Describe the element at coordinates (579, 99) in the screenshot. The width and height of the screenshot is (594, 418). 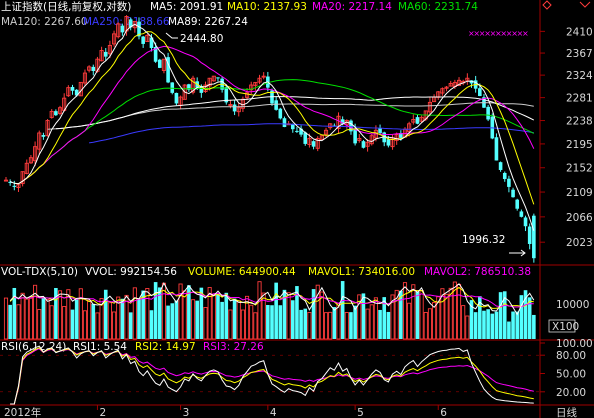
I see `price-tick-label: 2281` at that location.